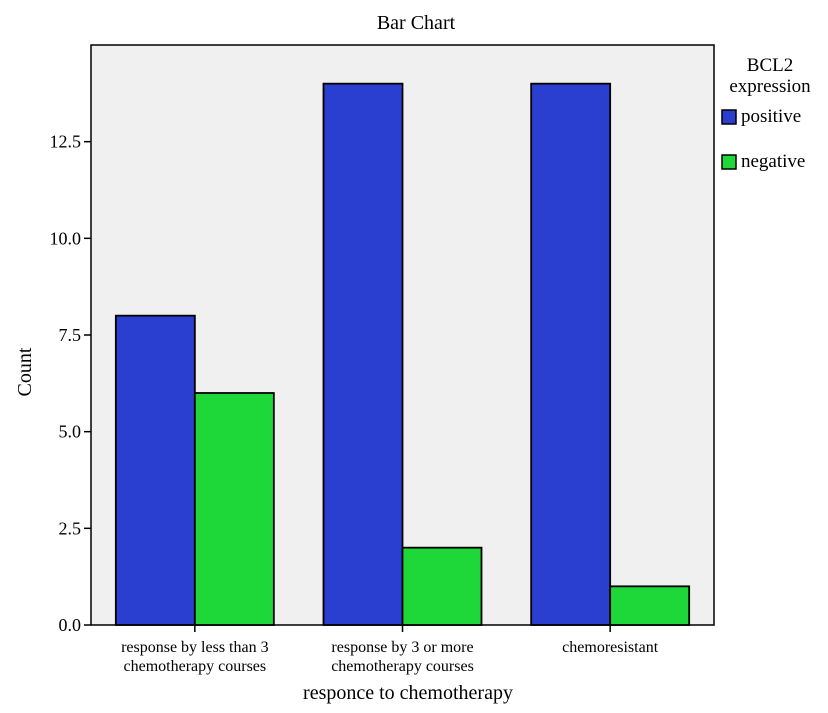 The height and width of the screenshot is (713, 828). I want to click on x-axis-title: responce to chemotherapy, so click(408, 693).